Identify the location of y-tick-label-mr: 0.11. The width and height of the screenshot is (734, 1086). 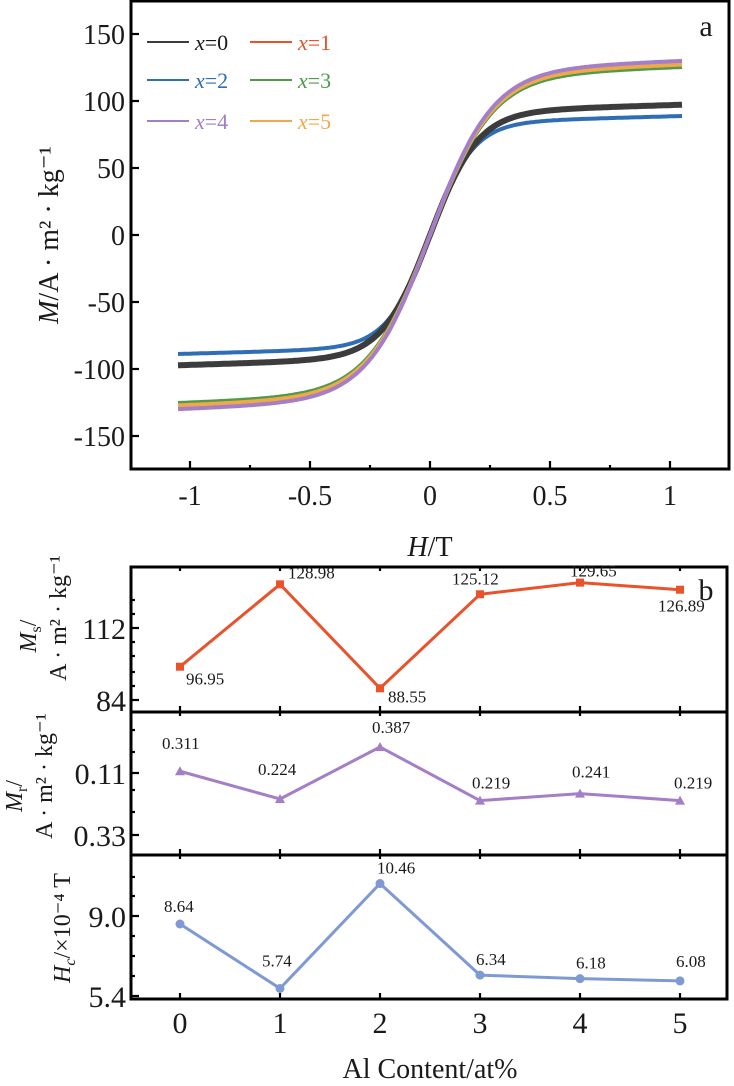
(100, 774).